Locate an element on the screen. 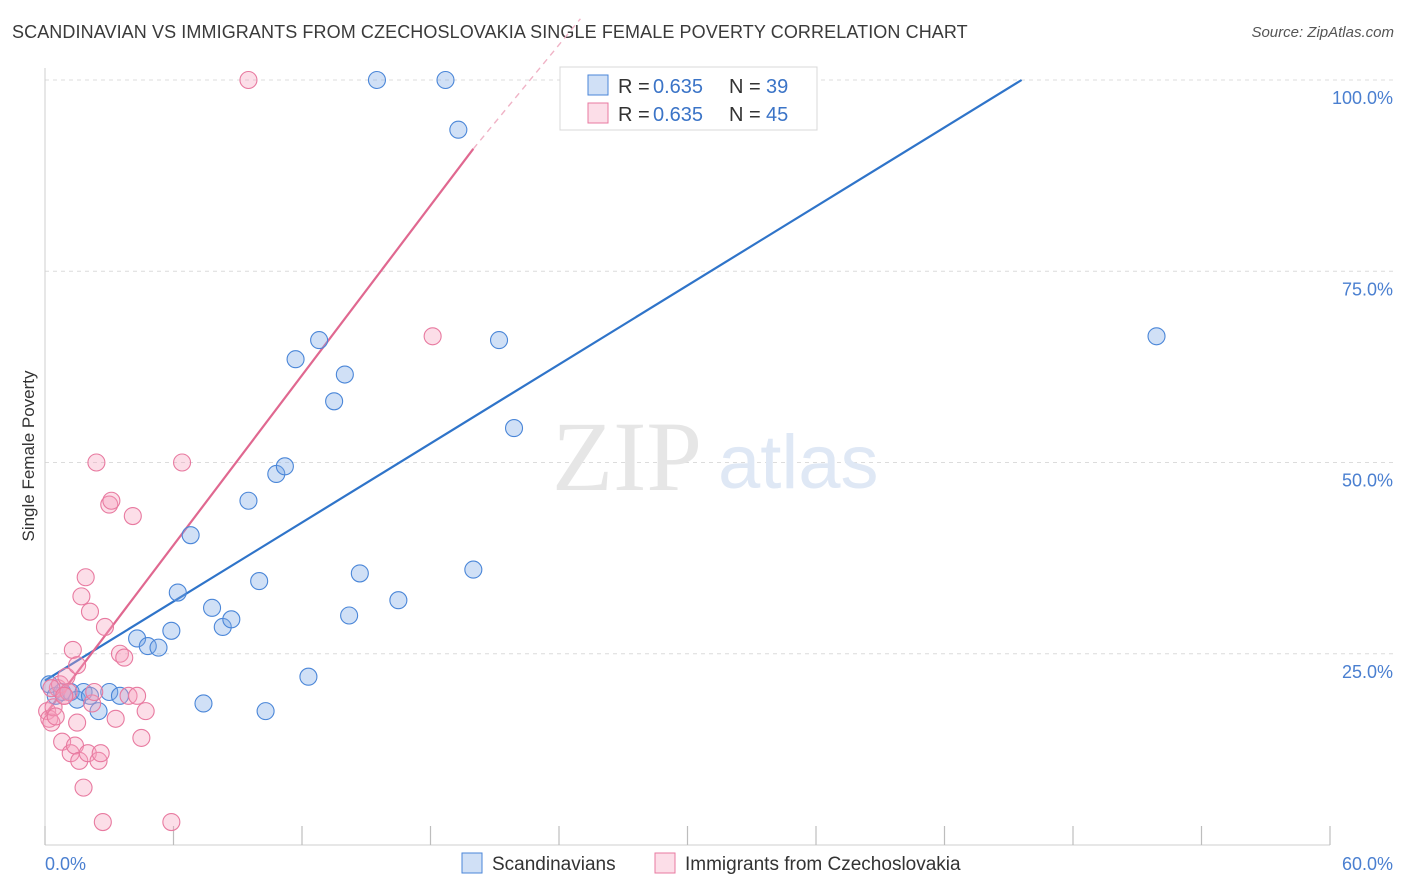 This screenshot has width=1406, height=892. legend-swatch-scandinavians is located at coordinates (598, 85).